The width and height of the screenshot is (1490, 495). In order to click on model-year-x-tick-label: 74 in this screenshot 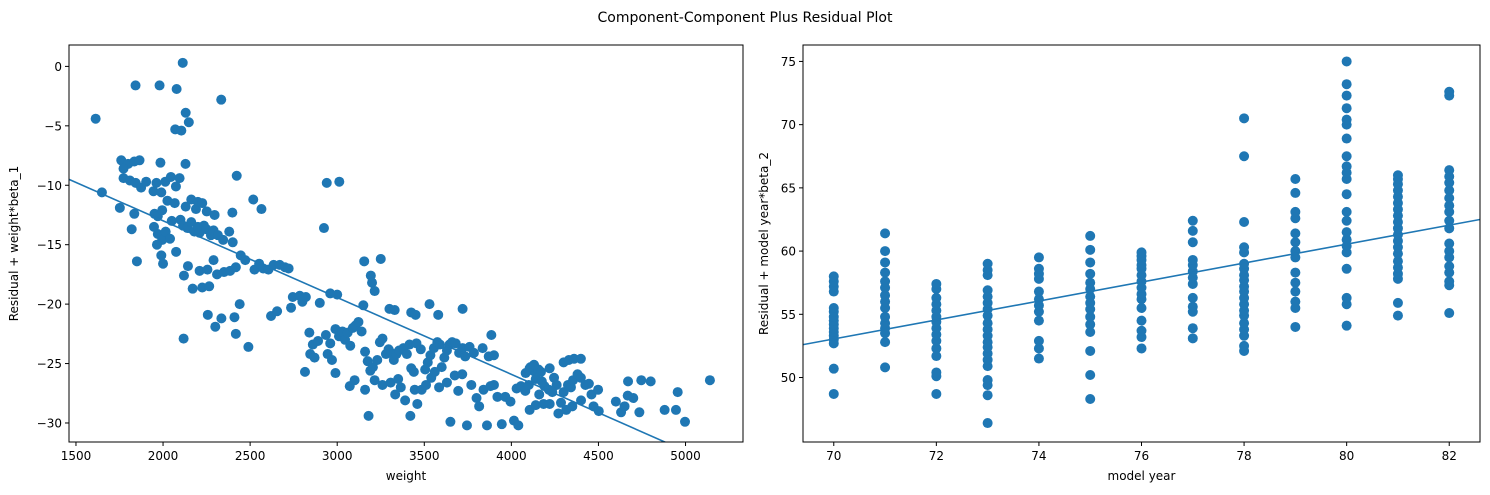, I will do `click(1038, 456)`.